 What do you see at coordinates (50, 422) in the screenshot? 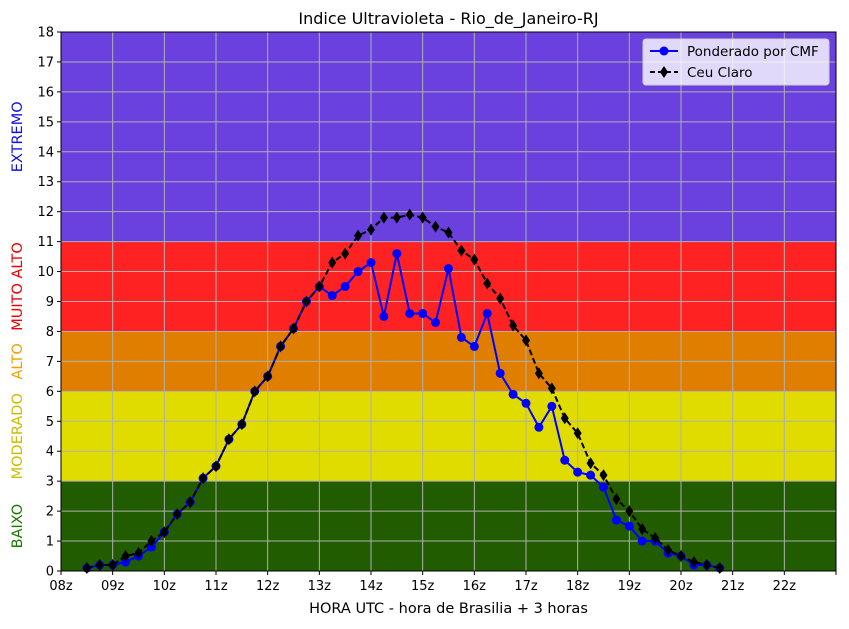
I see `y-tick-label: 5` at bounding box center [50, 422].